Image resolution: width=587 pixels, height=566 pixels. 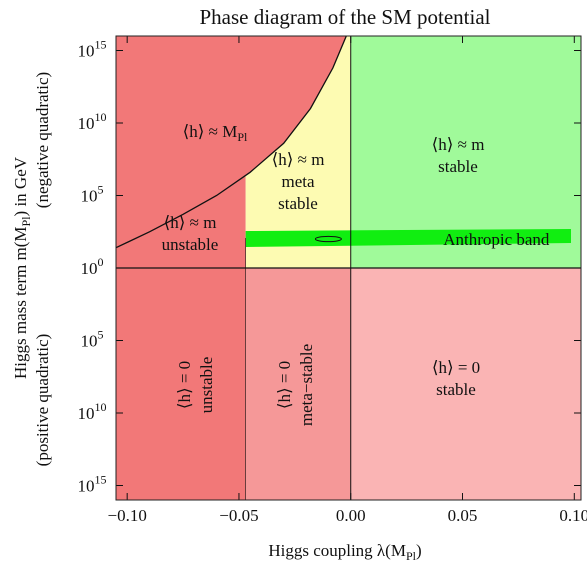 I want to click on region-above-curve, so click(x=233, y=142).